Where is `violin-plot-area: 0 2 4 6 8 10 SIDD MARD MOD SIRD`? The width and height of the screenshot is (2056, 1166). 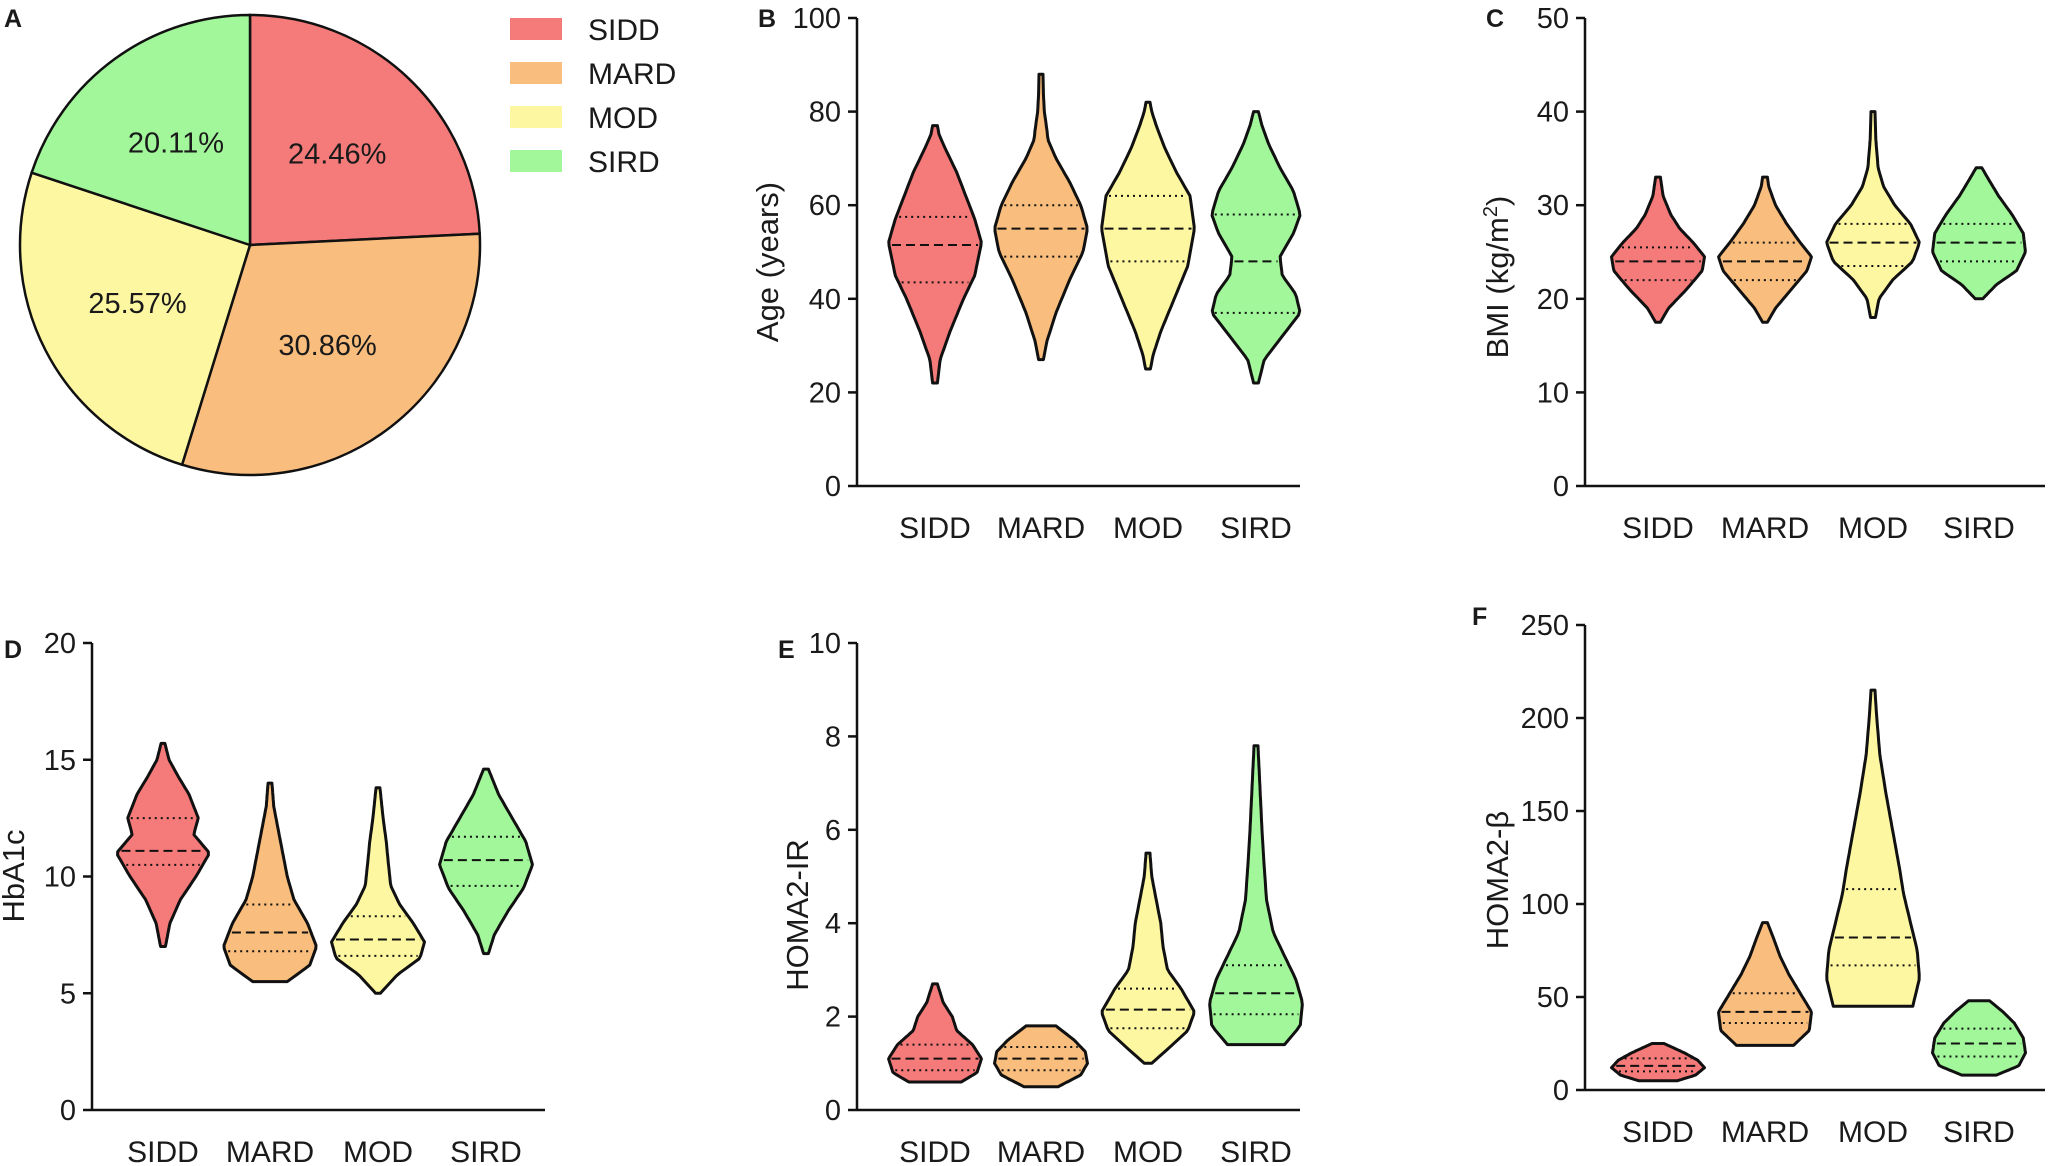
violin-plot-area: 0 2 4 6 8 10 SIDD MARD MOD SIRD is located at coordinates (1056, 897).